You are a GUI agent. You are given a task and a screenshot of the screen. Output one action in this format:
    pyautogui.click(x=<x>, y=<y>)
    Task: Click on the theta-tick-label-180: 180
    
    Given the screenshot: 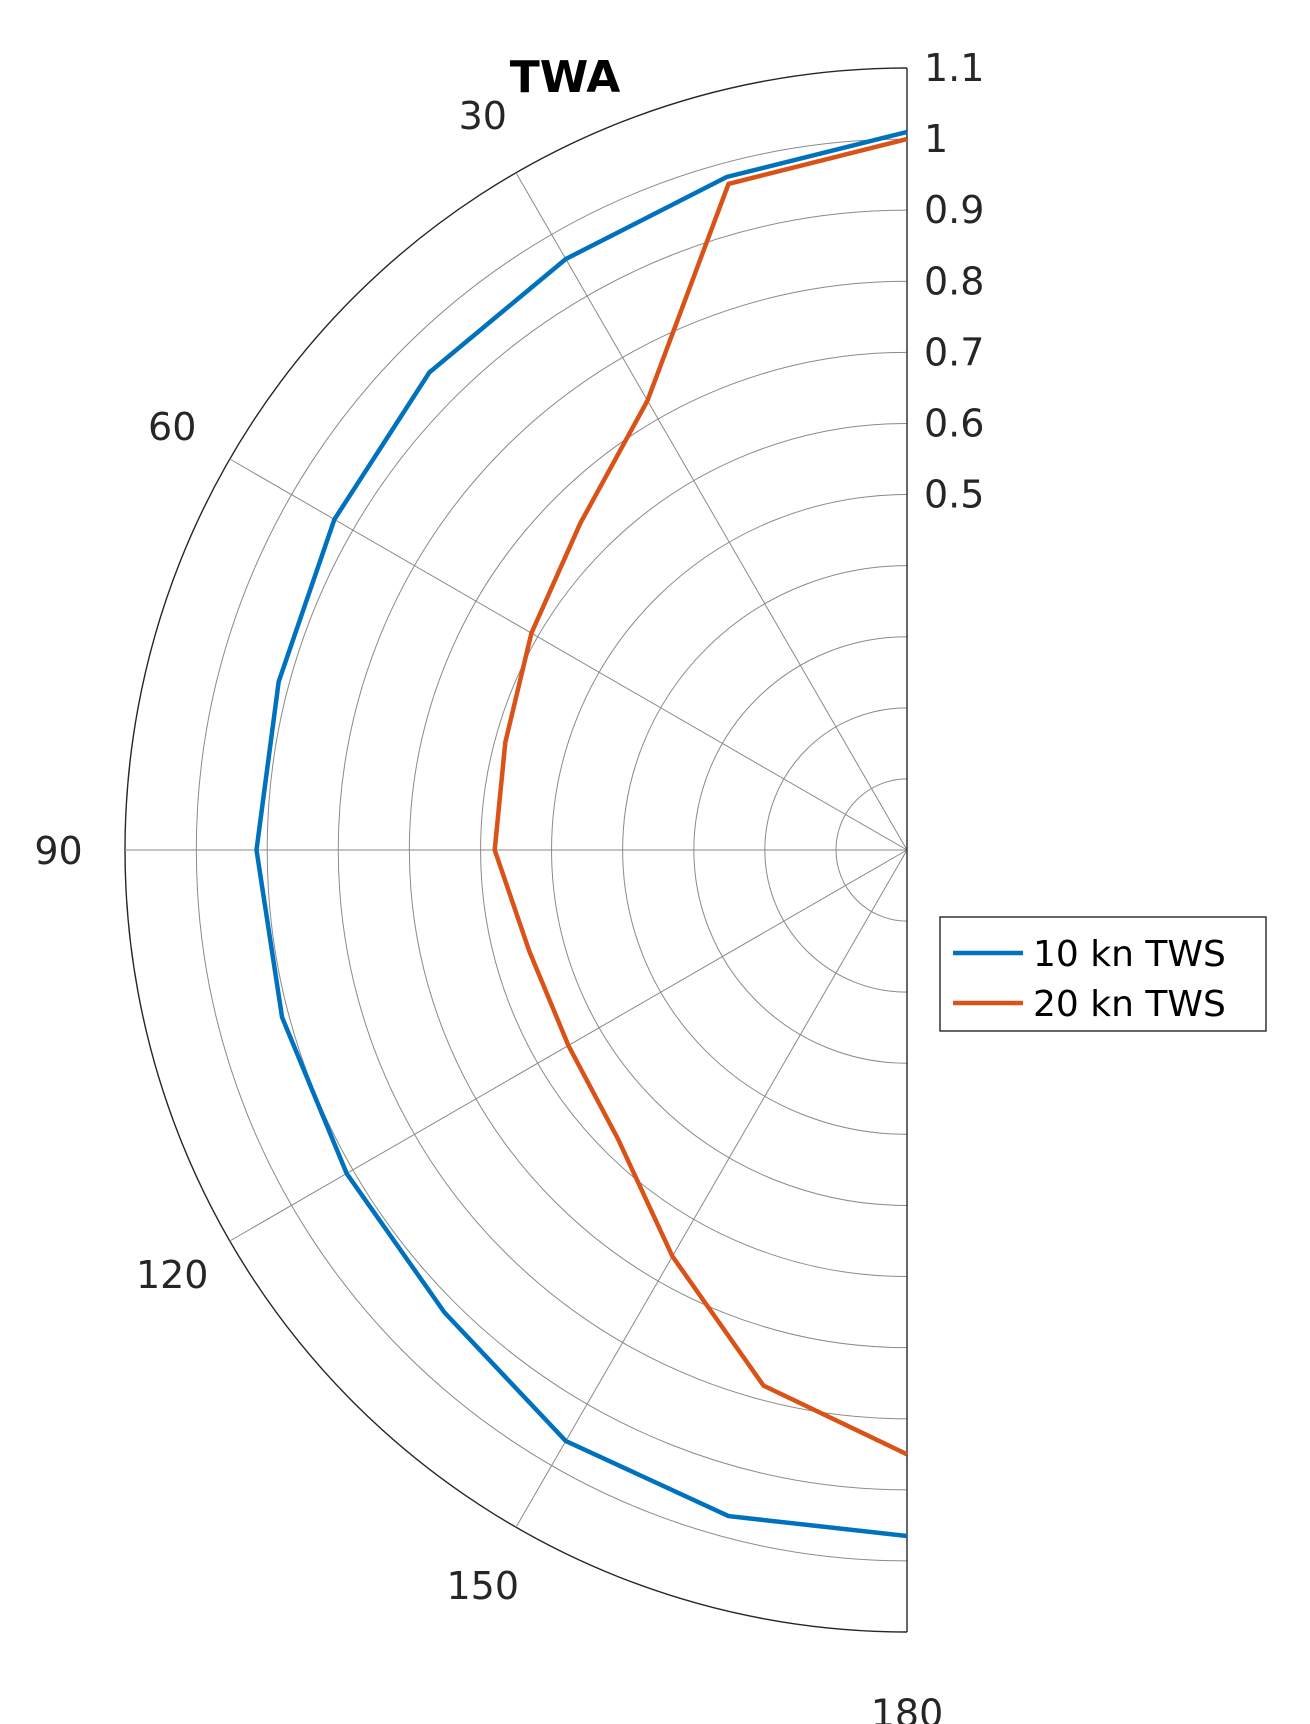 What is the action you would take?
    pyautogui.click(x=907, y=1707)
    